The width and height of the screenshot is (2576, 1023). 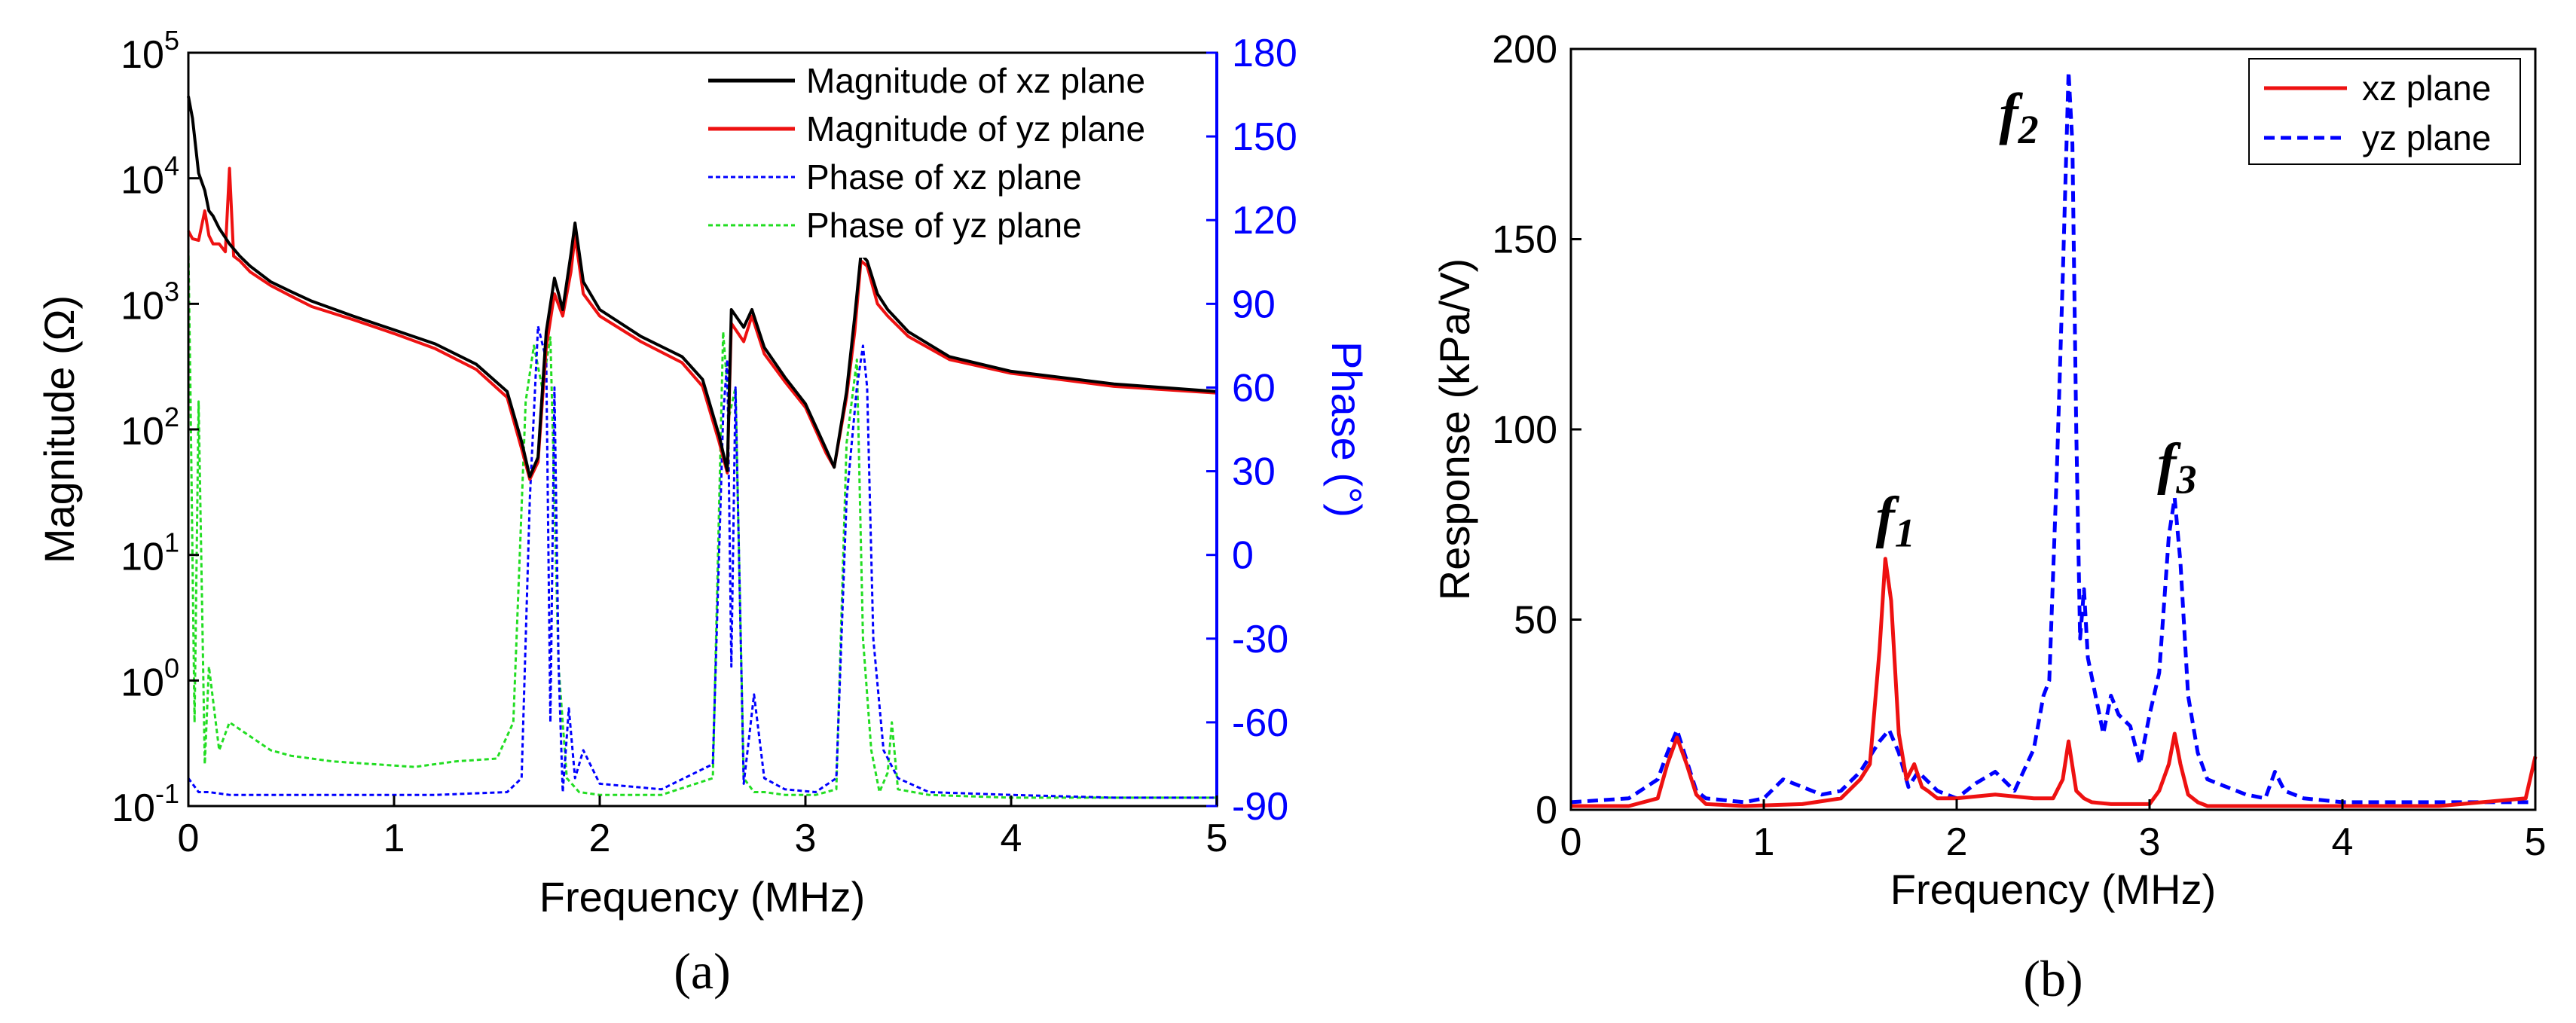 What do you see at coordinates (2426, 88) in the screenshot?
I see `legend-label-xz-plane: xz plane` at bounding box center [2426, 88].